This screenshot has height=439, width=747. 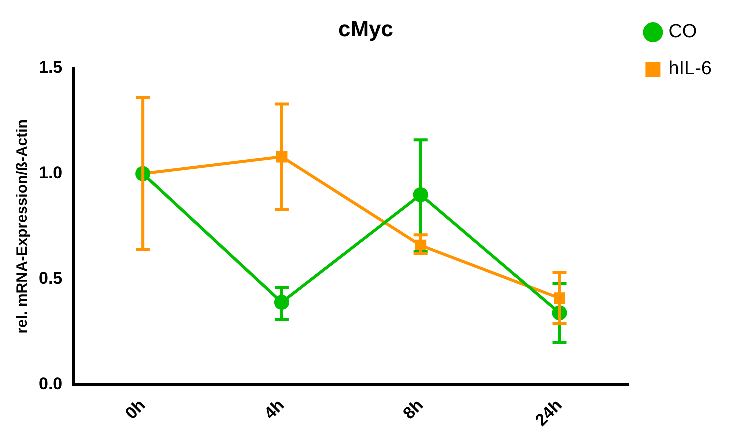 I want to click on x-tick-label: 24h, so click(x=549, y=413).